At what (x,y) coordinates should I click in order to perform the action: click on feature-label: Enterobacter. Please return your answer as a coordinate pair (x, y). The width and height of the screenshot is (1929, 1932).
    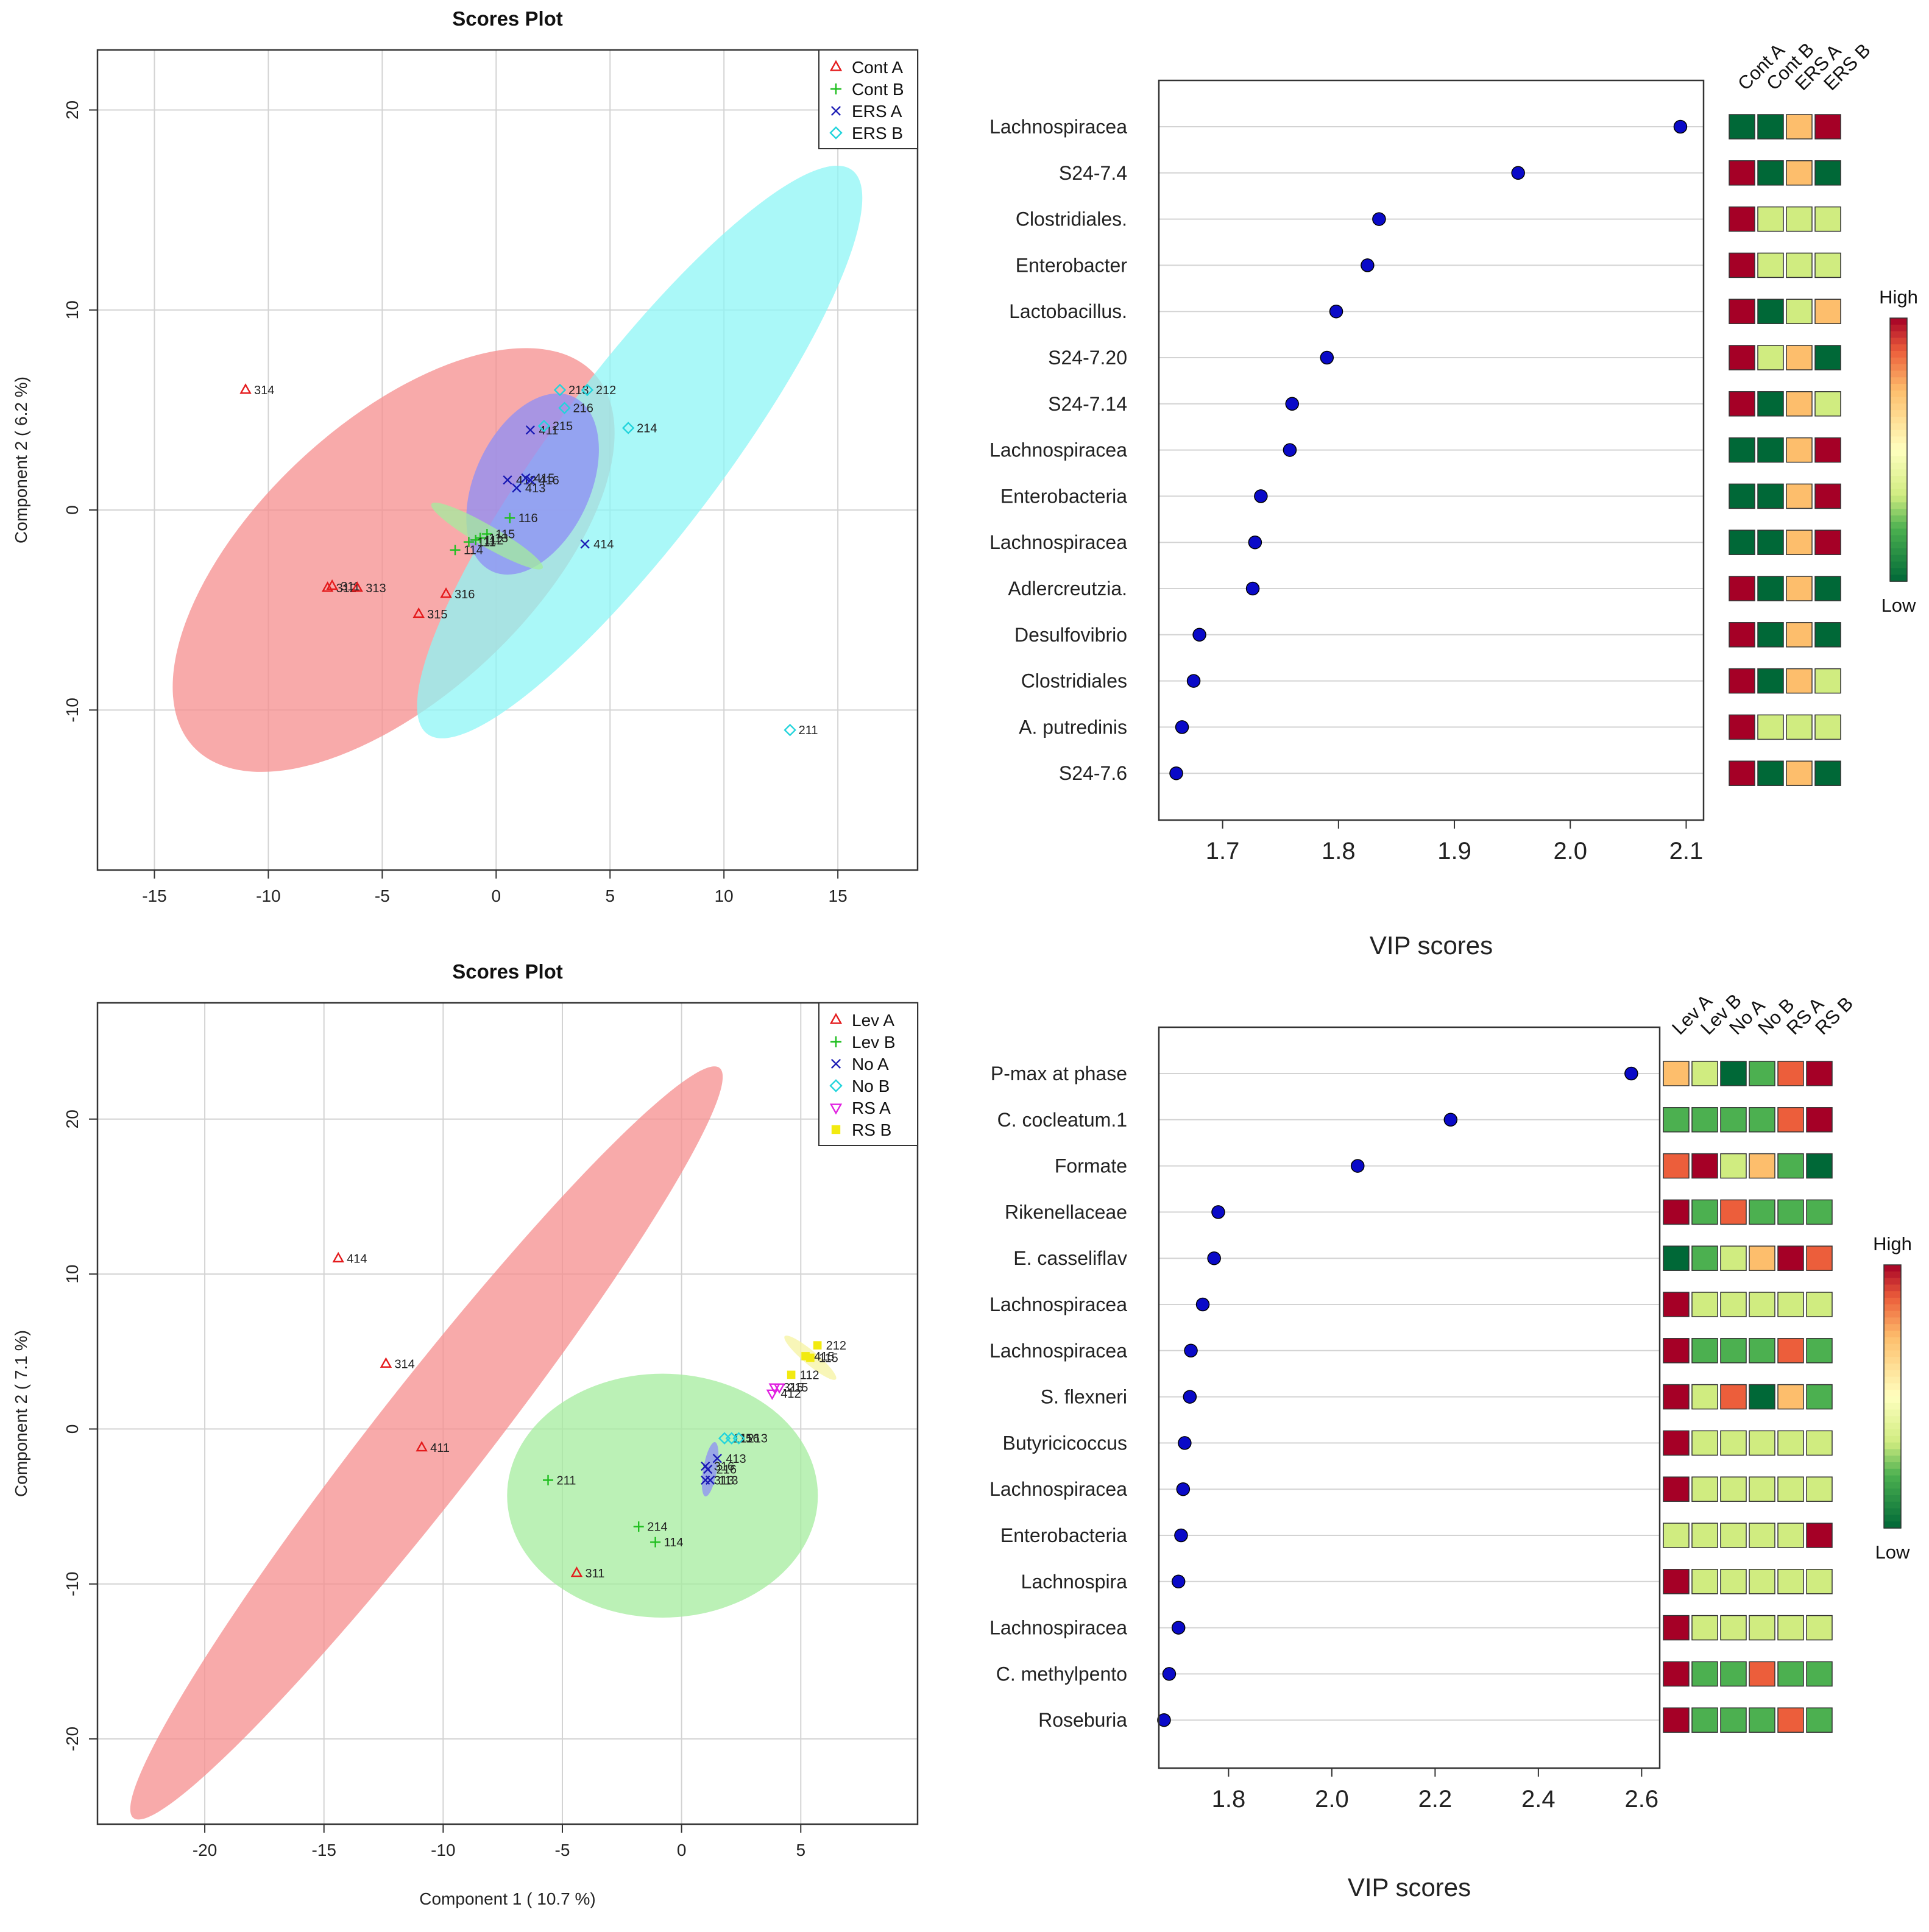
    Looking at the image, I should click on (1072, 265).